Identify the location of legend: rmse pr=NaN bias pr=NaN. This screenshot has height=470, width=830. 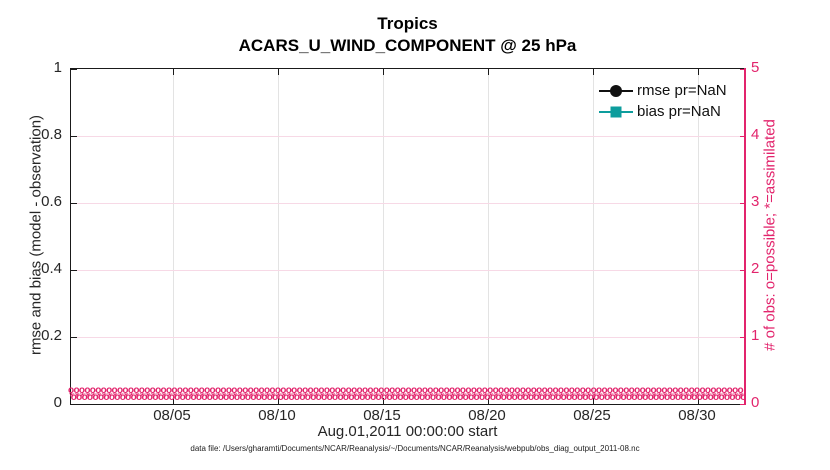
(663, 101).